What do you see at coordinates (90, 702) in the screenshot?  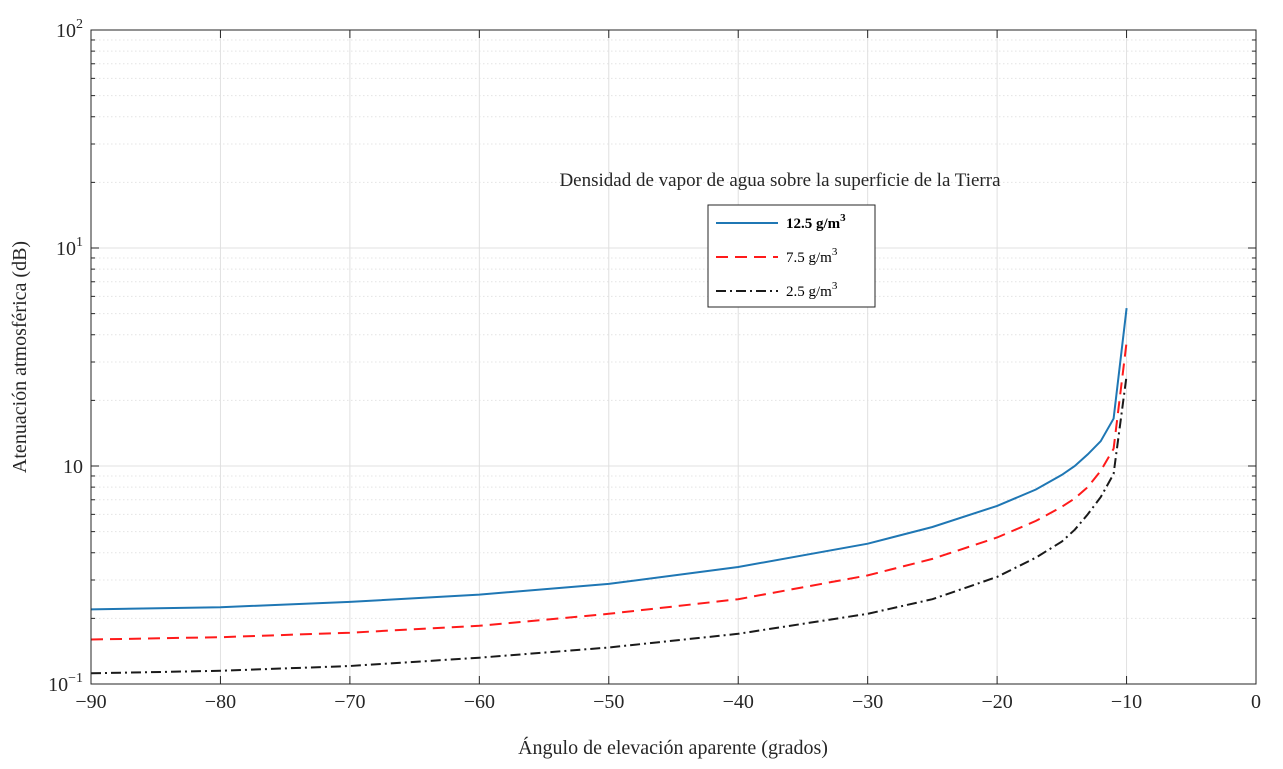 I see `x-tick-label: −90` at bounding box center [90, 702].